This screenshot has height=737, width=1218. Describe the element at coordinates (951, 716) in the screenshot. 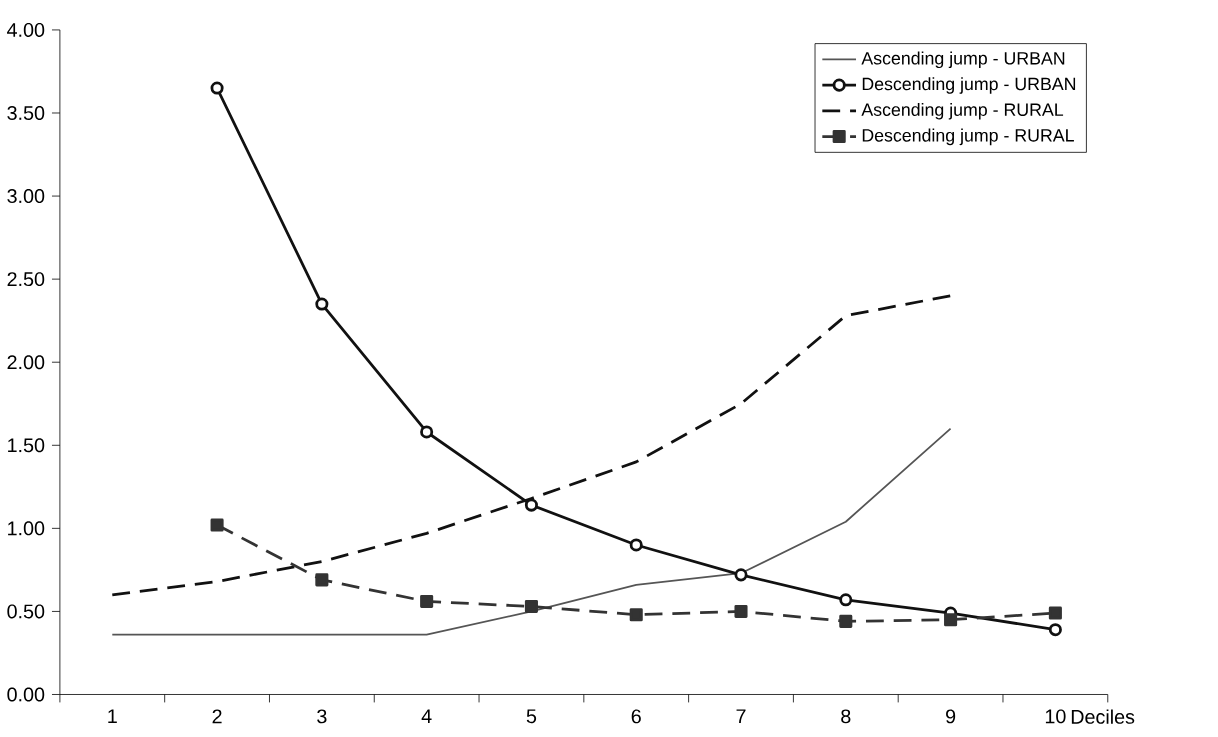

I see `x-tick-label: 9` at that location.